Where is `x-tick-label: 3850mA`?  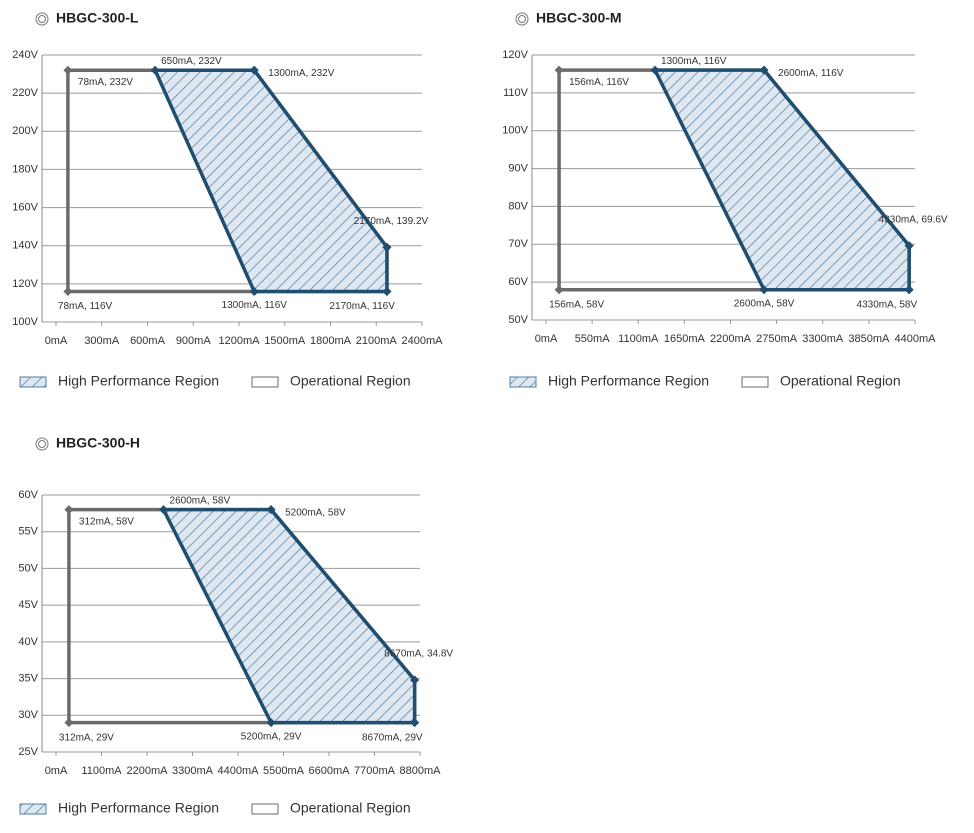 x-tick-label: 3850mA is located at coordinates (869, 339).